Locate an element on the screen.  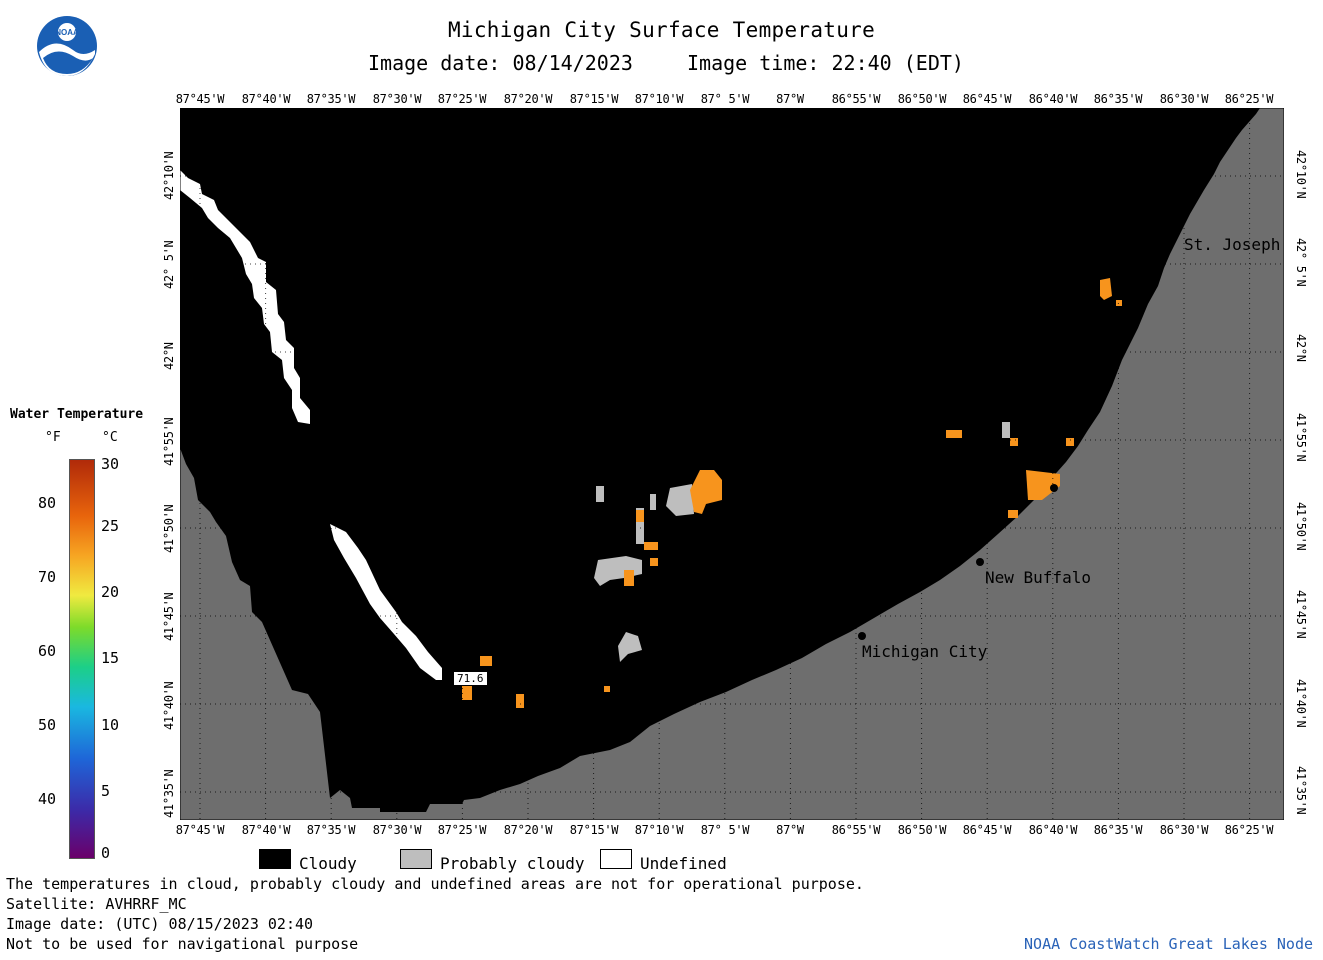
lat-tick-right-6: 41°45'N is located at coordinates (1301, 614).